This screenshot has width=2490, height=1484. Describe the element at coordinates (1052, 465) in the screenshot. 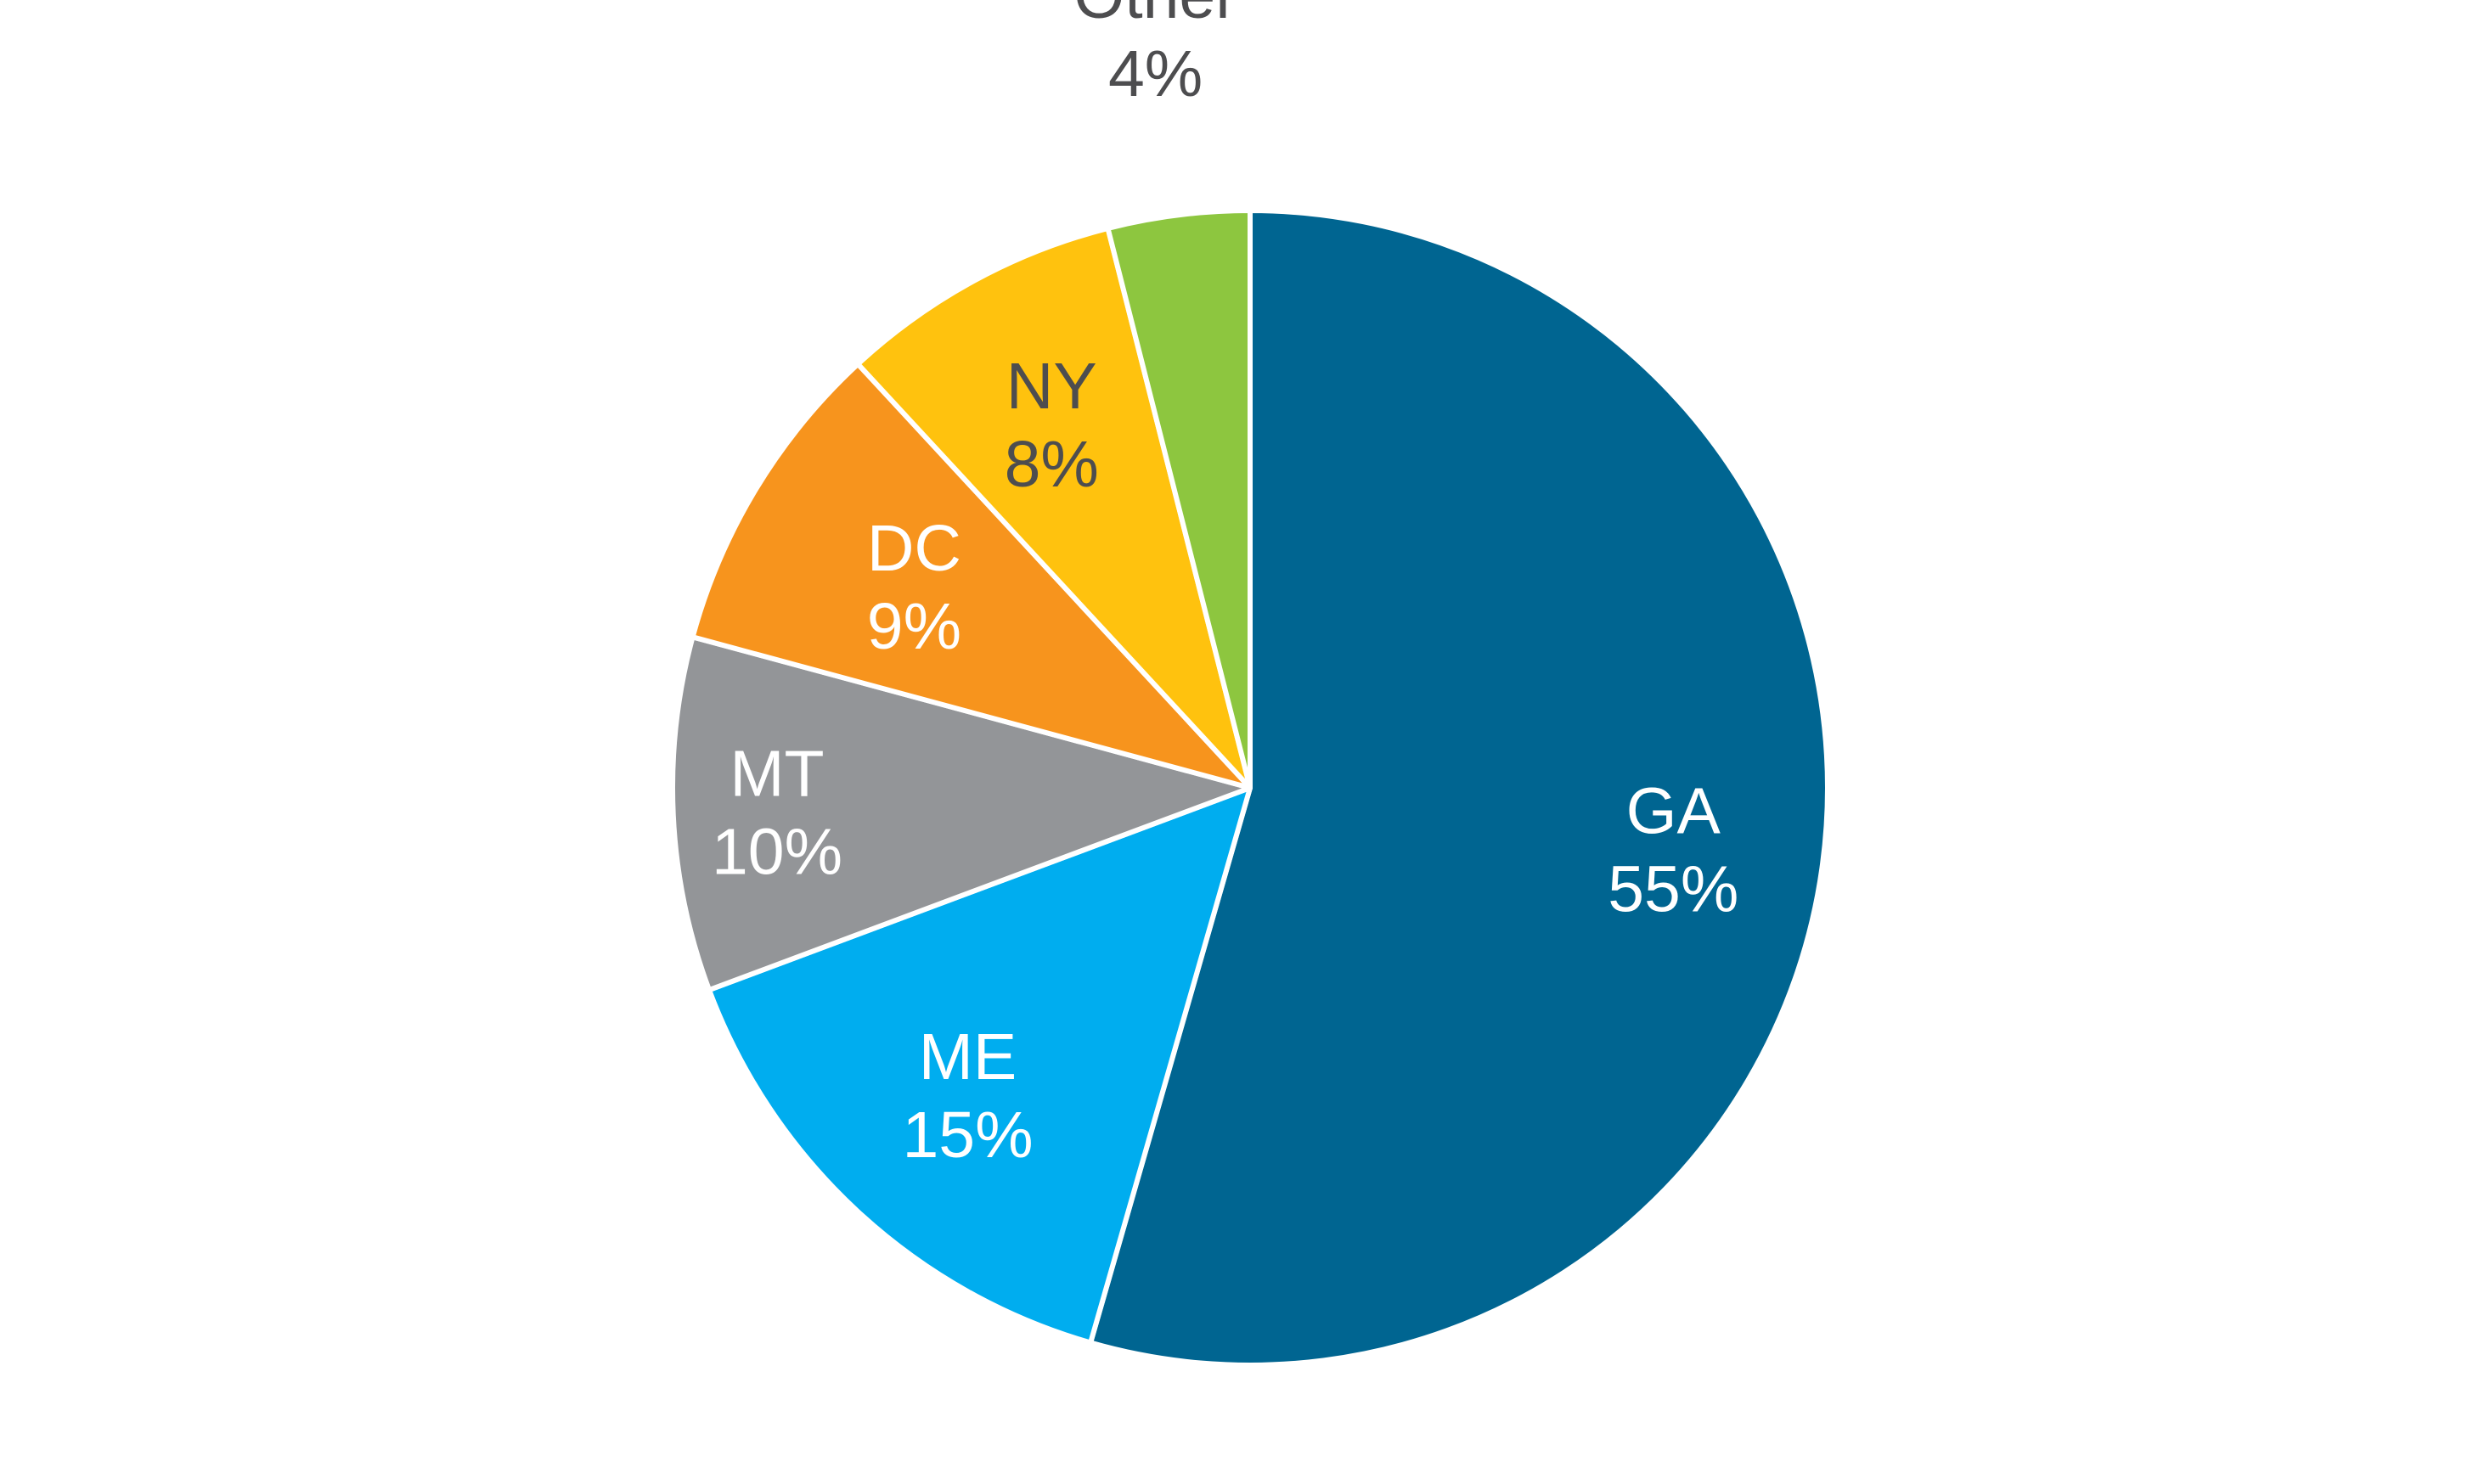

I see `slice-value-label-ny: 8%` at that location.